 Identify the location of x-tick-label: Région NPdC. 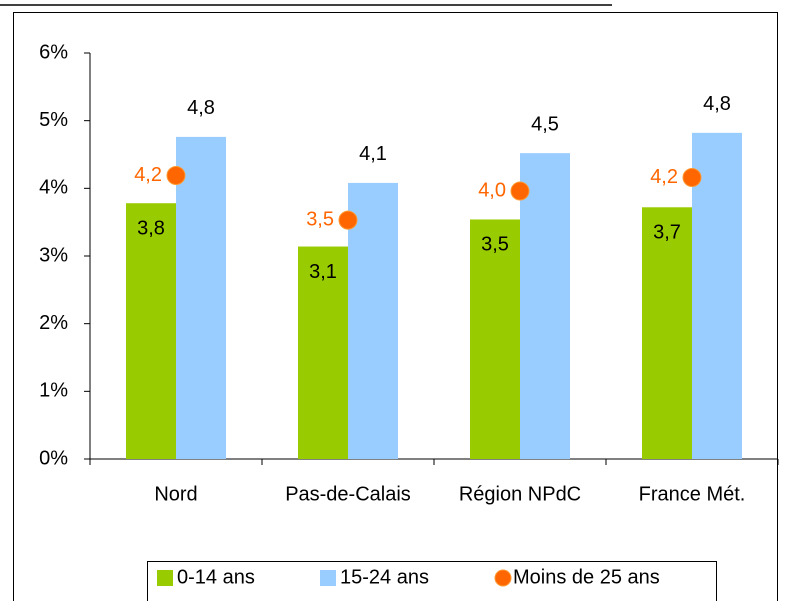
(520, 494).